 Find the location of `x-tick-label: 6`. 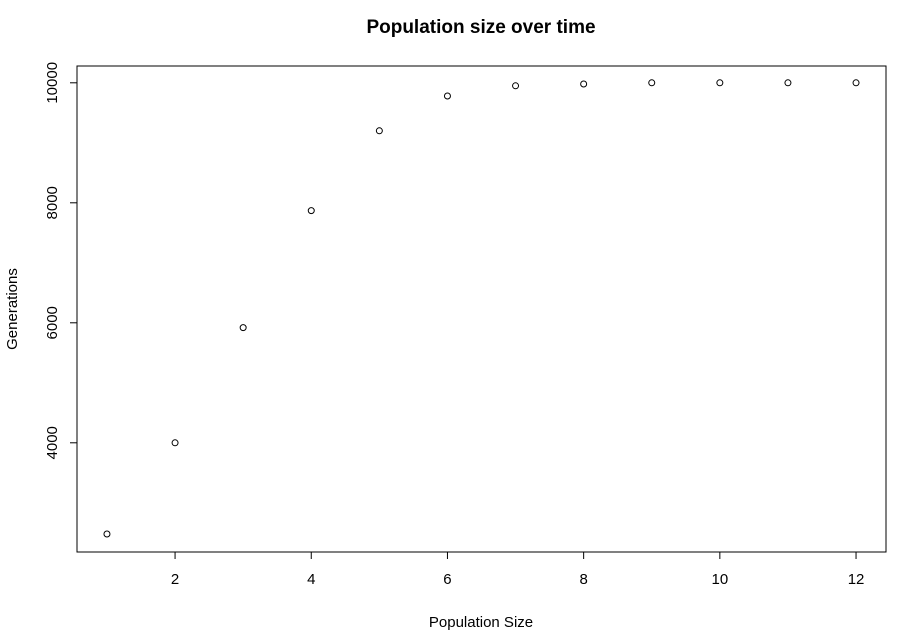

x-tick-label: 6 is located at coordinates (447, 579).